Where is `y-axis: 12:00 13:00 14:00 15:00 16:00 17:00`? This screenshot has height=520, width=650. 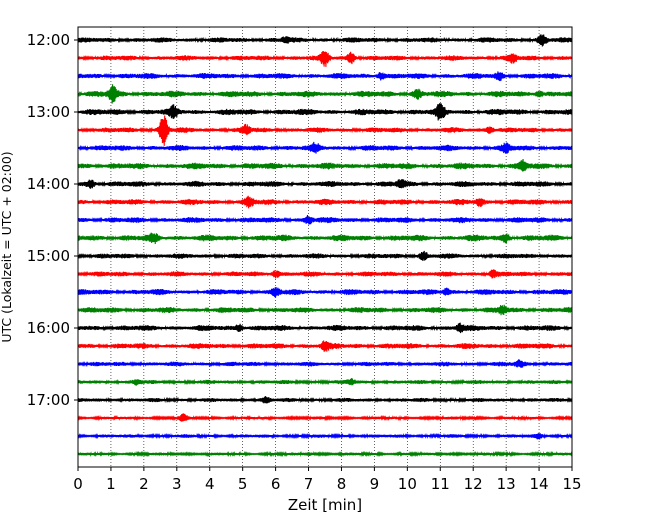 y-axis: 12:00 13:00 14:00 15:00 16:00 17:00 is located at coordinates (52, 220).